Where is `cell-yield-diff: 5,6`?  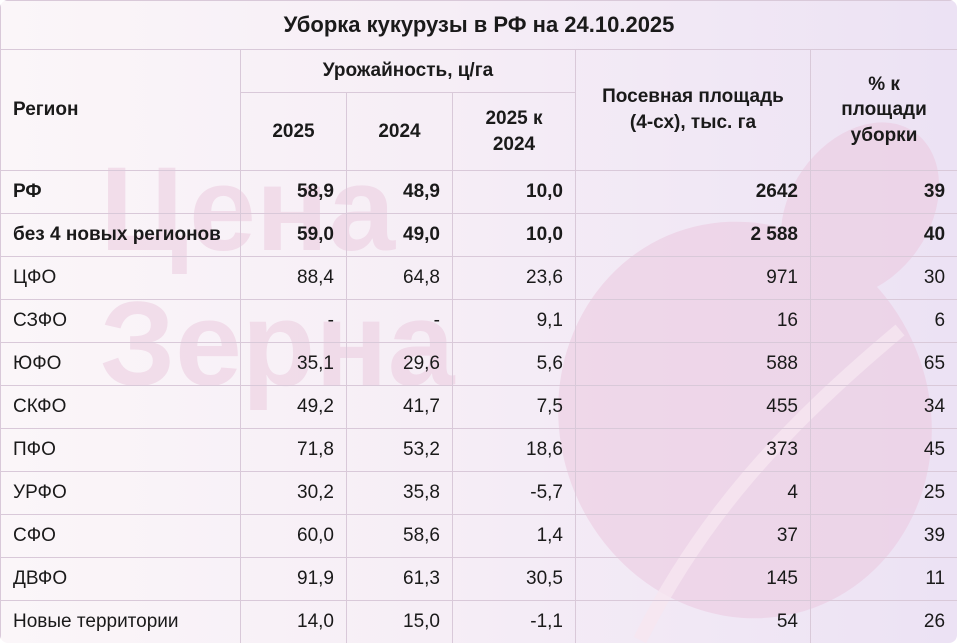 cell-yield-diff: 5,6 is located at coordinates (514, 364).